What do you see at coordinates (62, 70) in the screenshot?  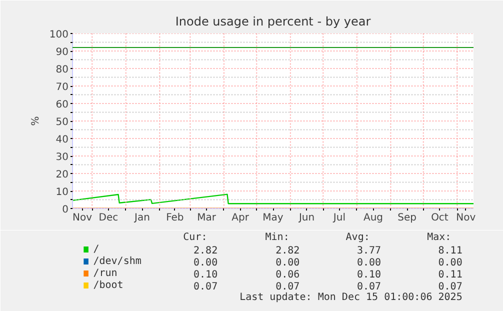 I see `y-tick-label: 80` at bounding box center [62, 70].